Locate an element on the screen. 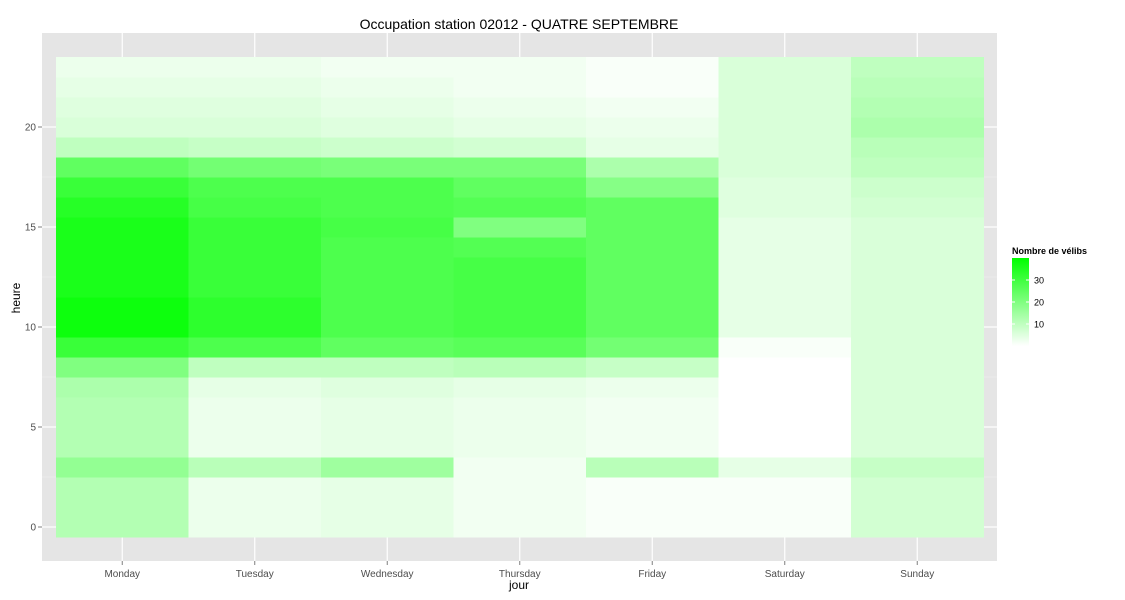 The width and height of the screenshot is (1125, 600). legend-title: Nombre de vélibs is located at coordinates (1049, 251).